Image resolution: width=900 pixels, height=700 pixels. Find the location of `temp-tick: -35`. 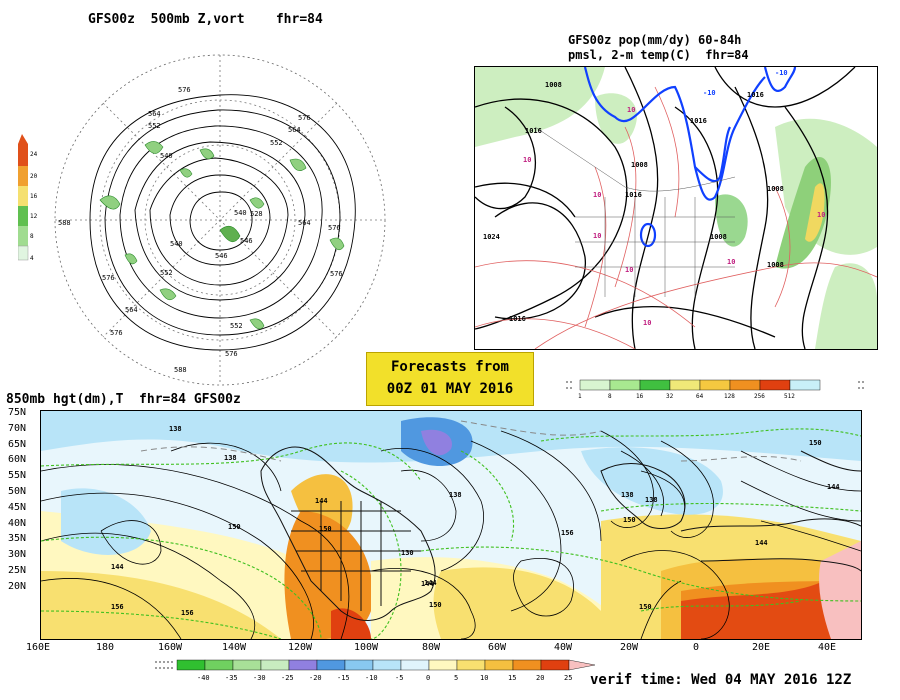

temp-tick: -35 is located at coordinates (231, 678).